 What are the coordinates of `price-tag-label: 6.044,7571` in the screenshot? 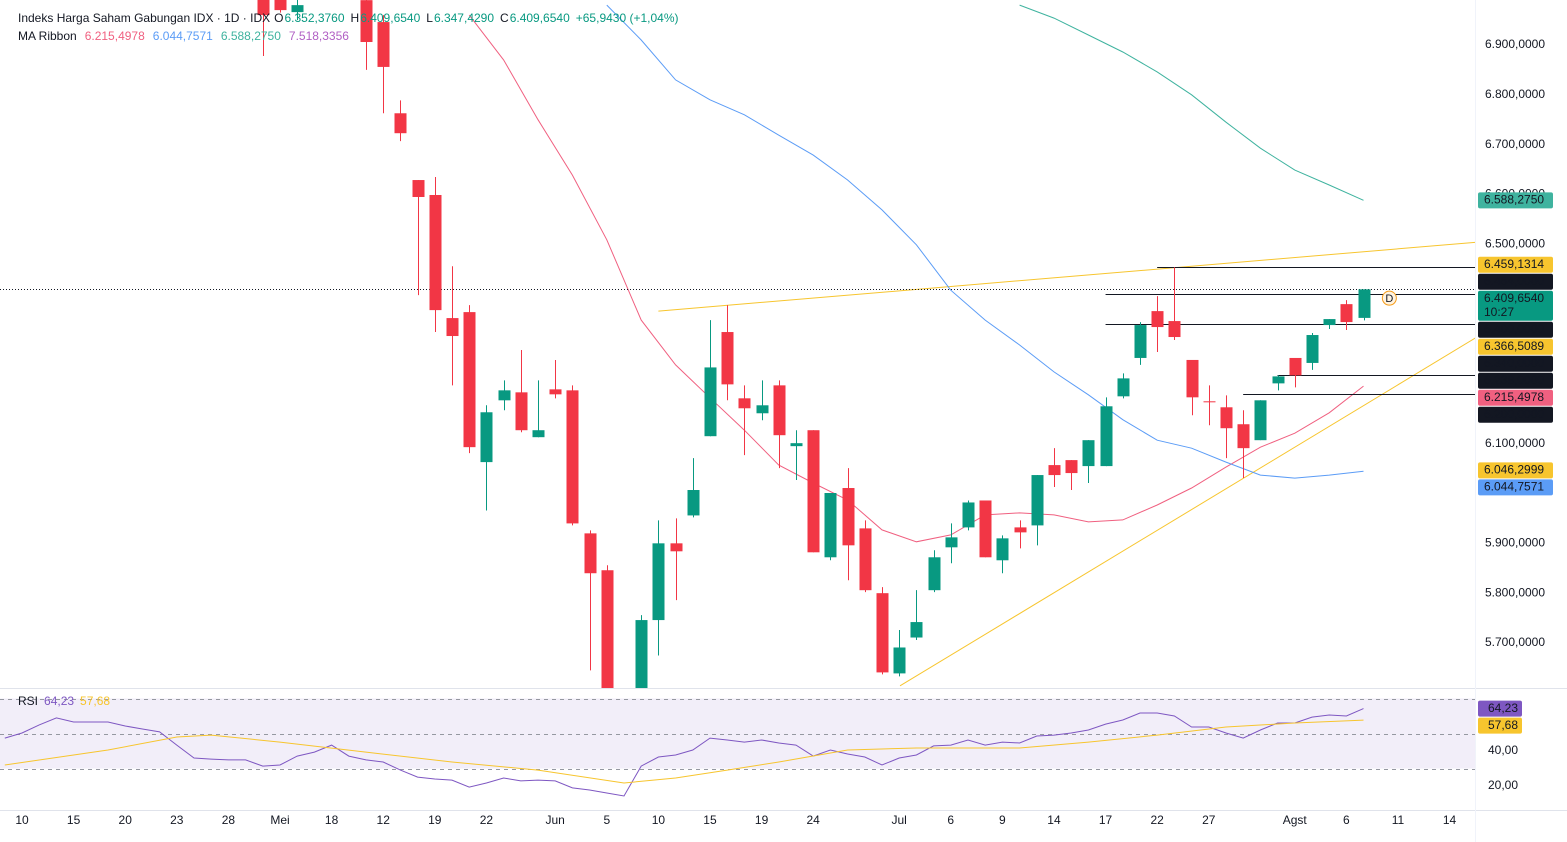 It's located at (1514, 487).